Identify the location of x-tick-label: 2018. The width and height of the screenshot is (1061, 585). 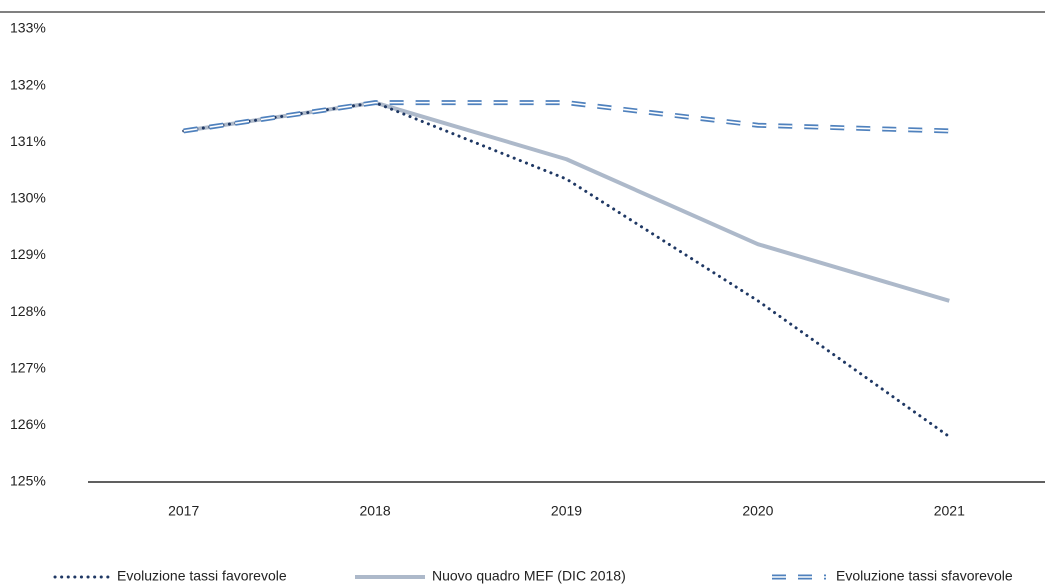
(375, 511).